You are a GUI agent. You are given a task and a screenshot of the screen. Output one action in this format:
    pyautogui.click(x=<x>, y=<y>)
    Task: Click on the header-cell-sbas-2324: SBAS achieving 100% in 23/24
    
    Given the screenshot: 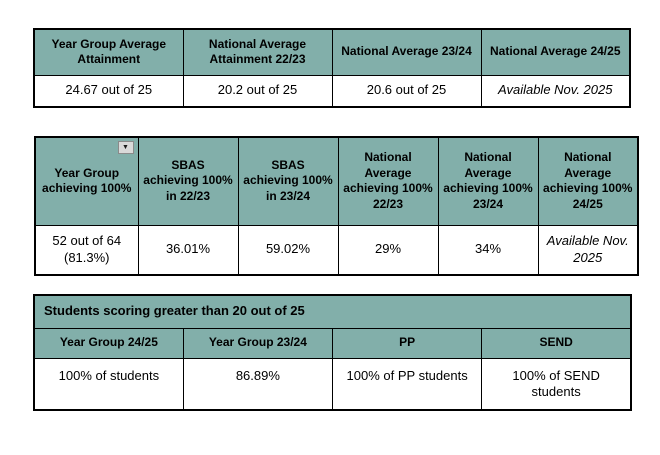 What is the action you would take?
    pyautogui.click(x=288, y=181)
    